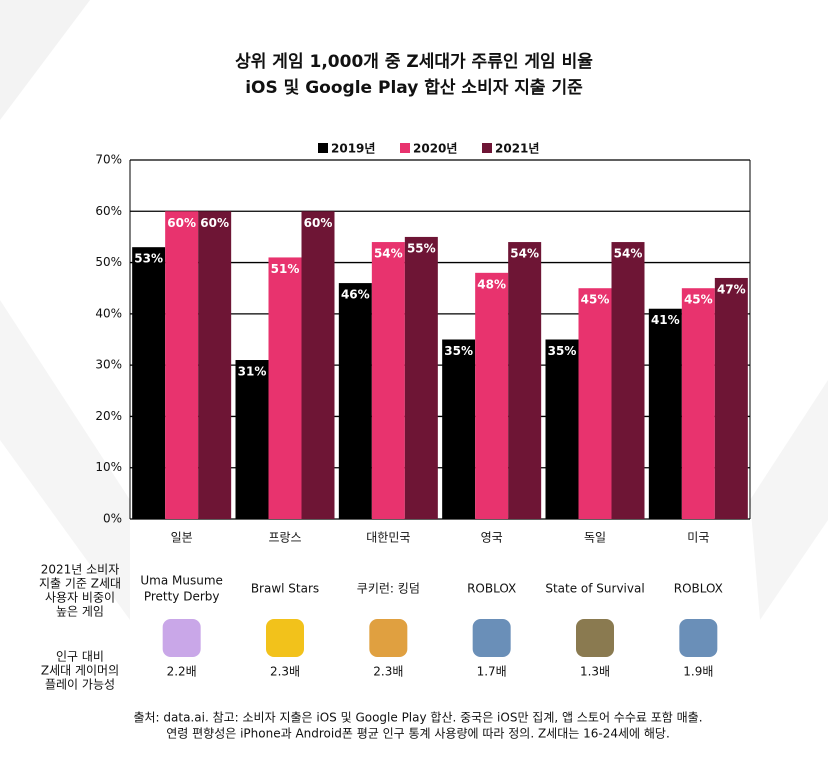  I want to click on chart-title: iOS 및 Google Play 합산 소비자 지출 기준, so click(414, 87).